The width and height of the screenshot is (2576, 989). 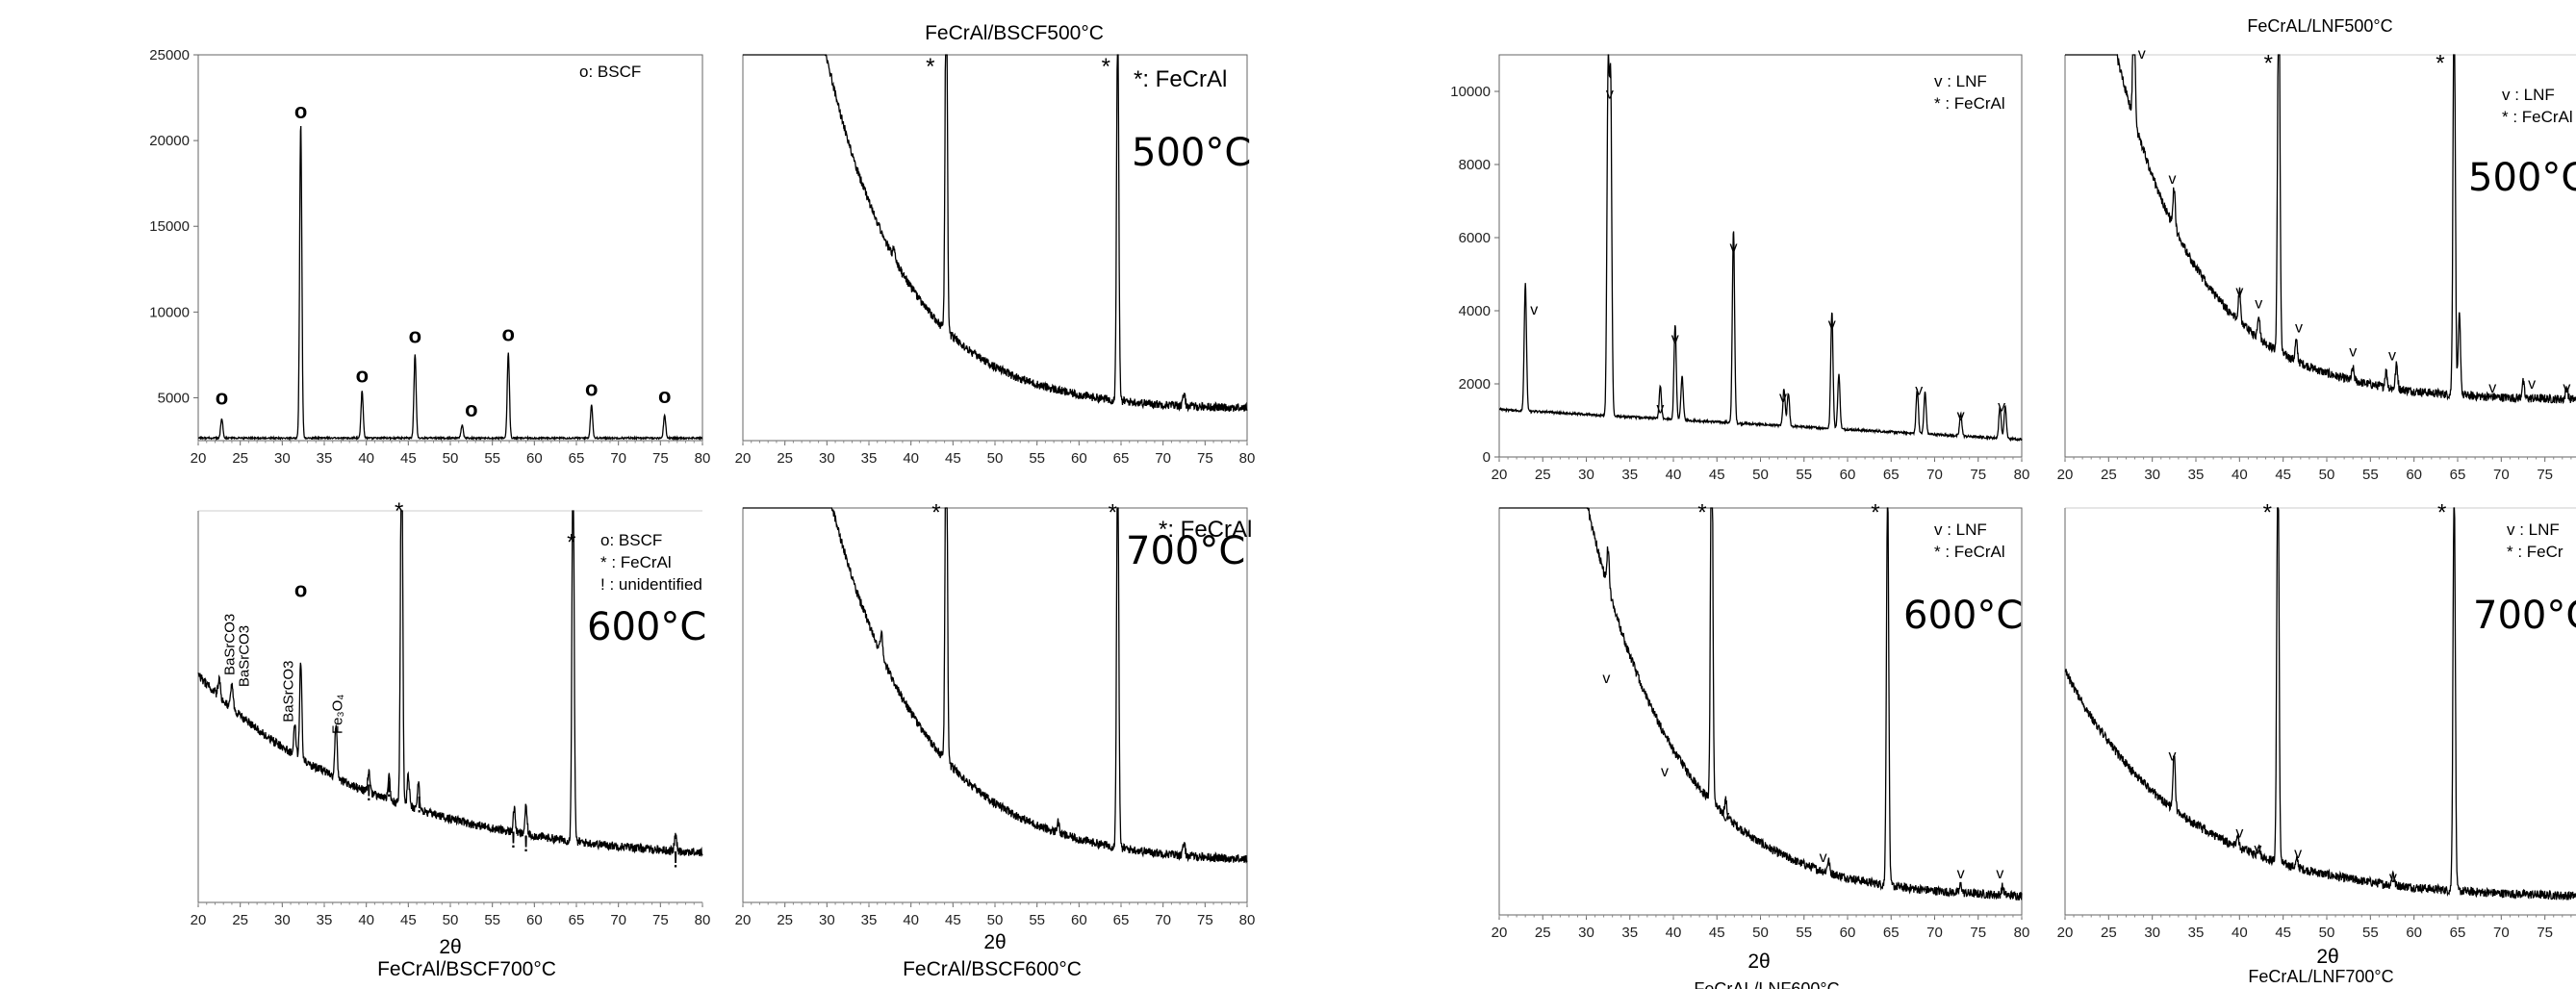 I want to click on plot-frame, so click(x=1760, y=256).